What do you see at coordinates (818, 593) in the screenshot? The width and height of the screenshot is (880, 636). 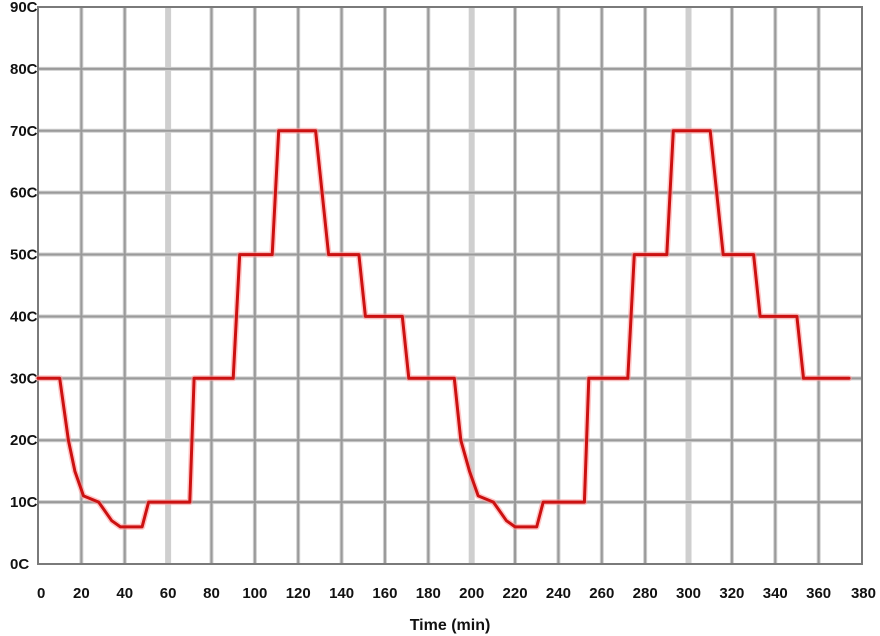 I see `x-tick-label: 360` at bounding box center [818, 593].